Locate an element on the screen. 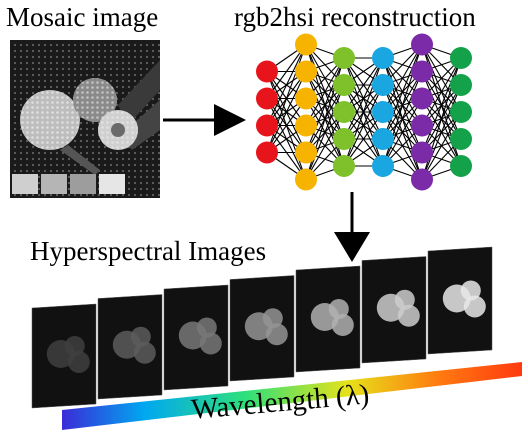 The width and height of the screenshot is (528, 435). arrow-to-hsi is located at coordinates (352, 227).